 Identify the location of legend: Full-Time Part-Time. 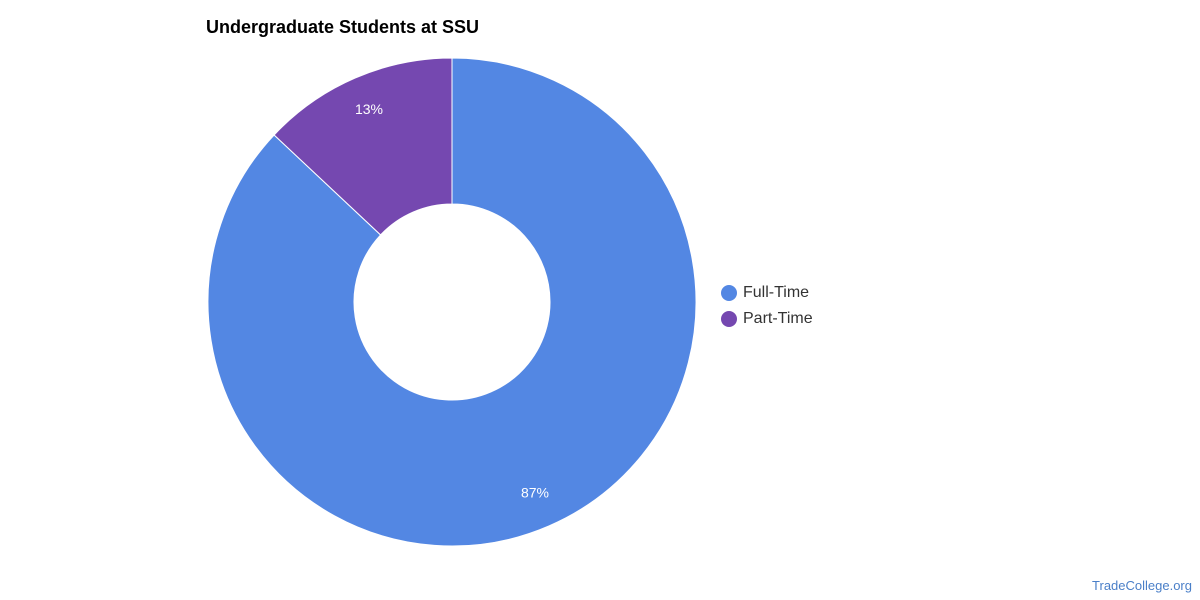
(767, 306).